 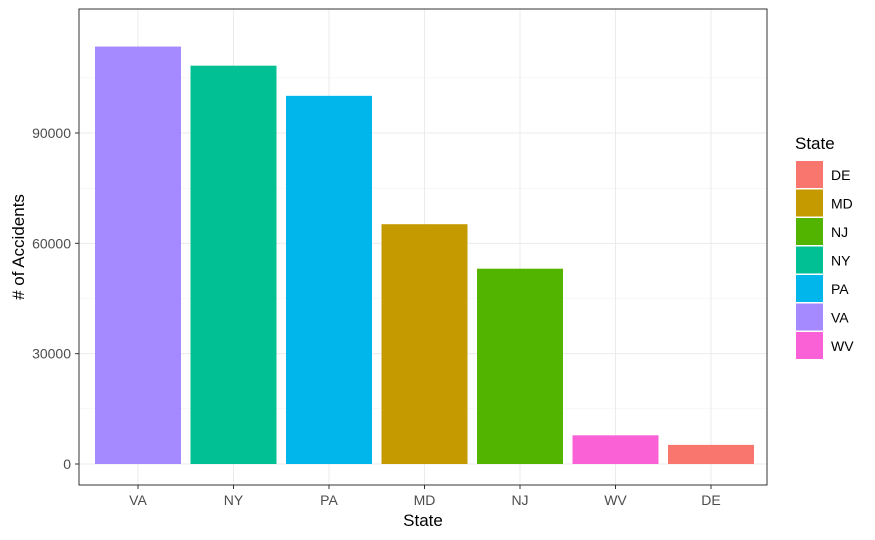 I want to click on legend-label-va: VA, so click(x=840, y=318).